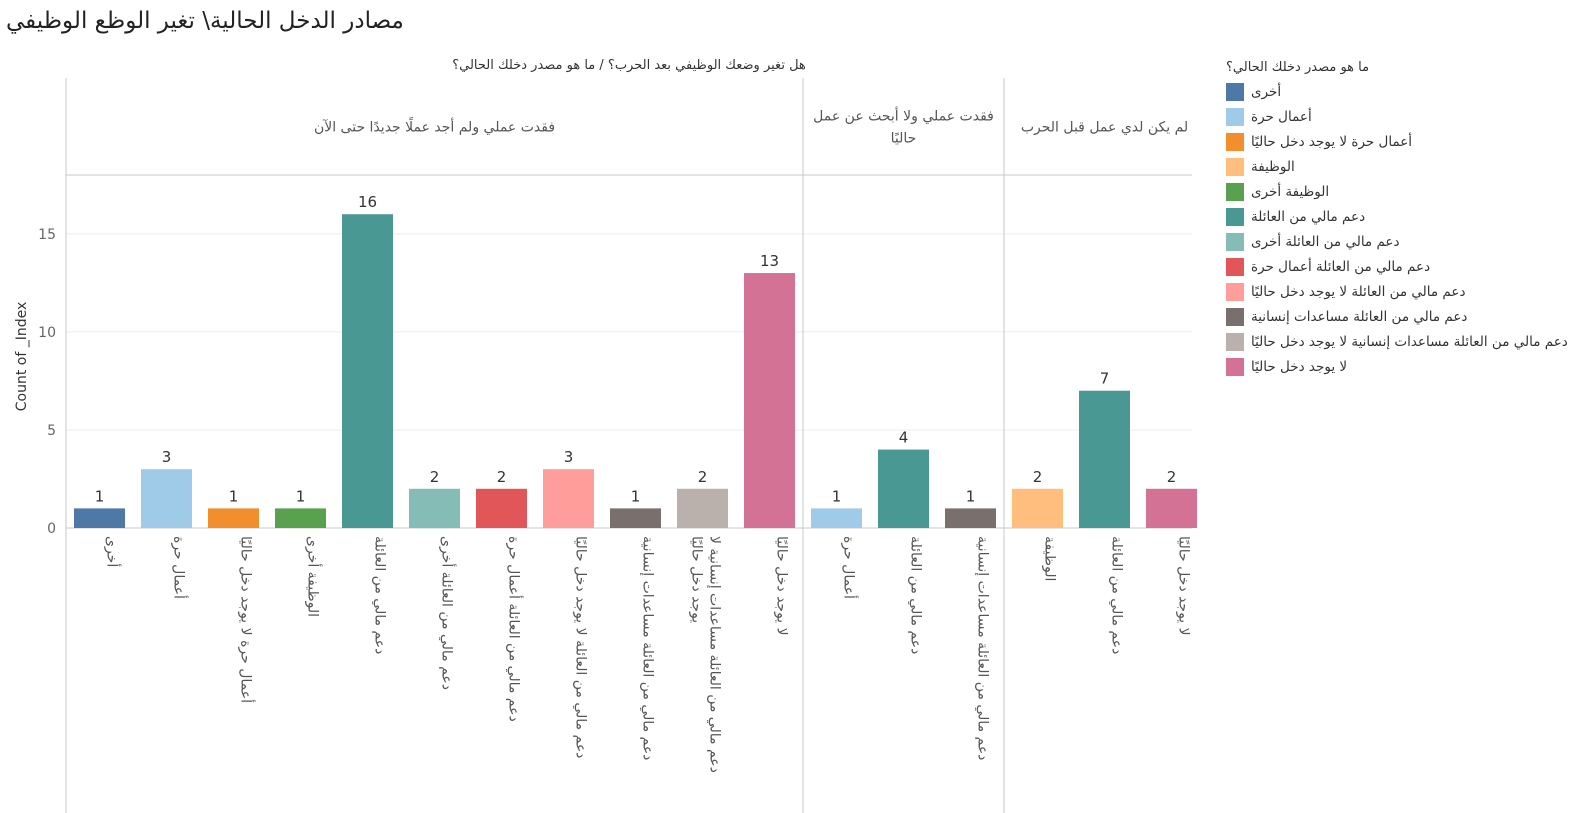 Image resolution: width=1593 pixels, height=813 pixels. Describe the element at coordinates (1341, 266) in the screenshot. I see `legend-label: دعم مالي من العائلة أعمال حرة` at that location.